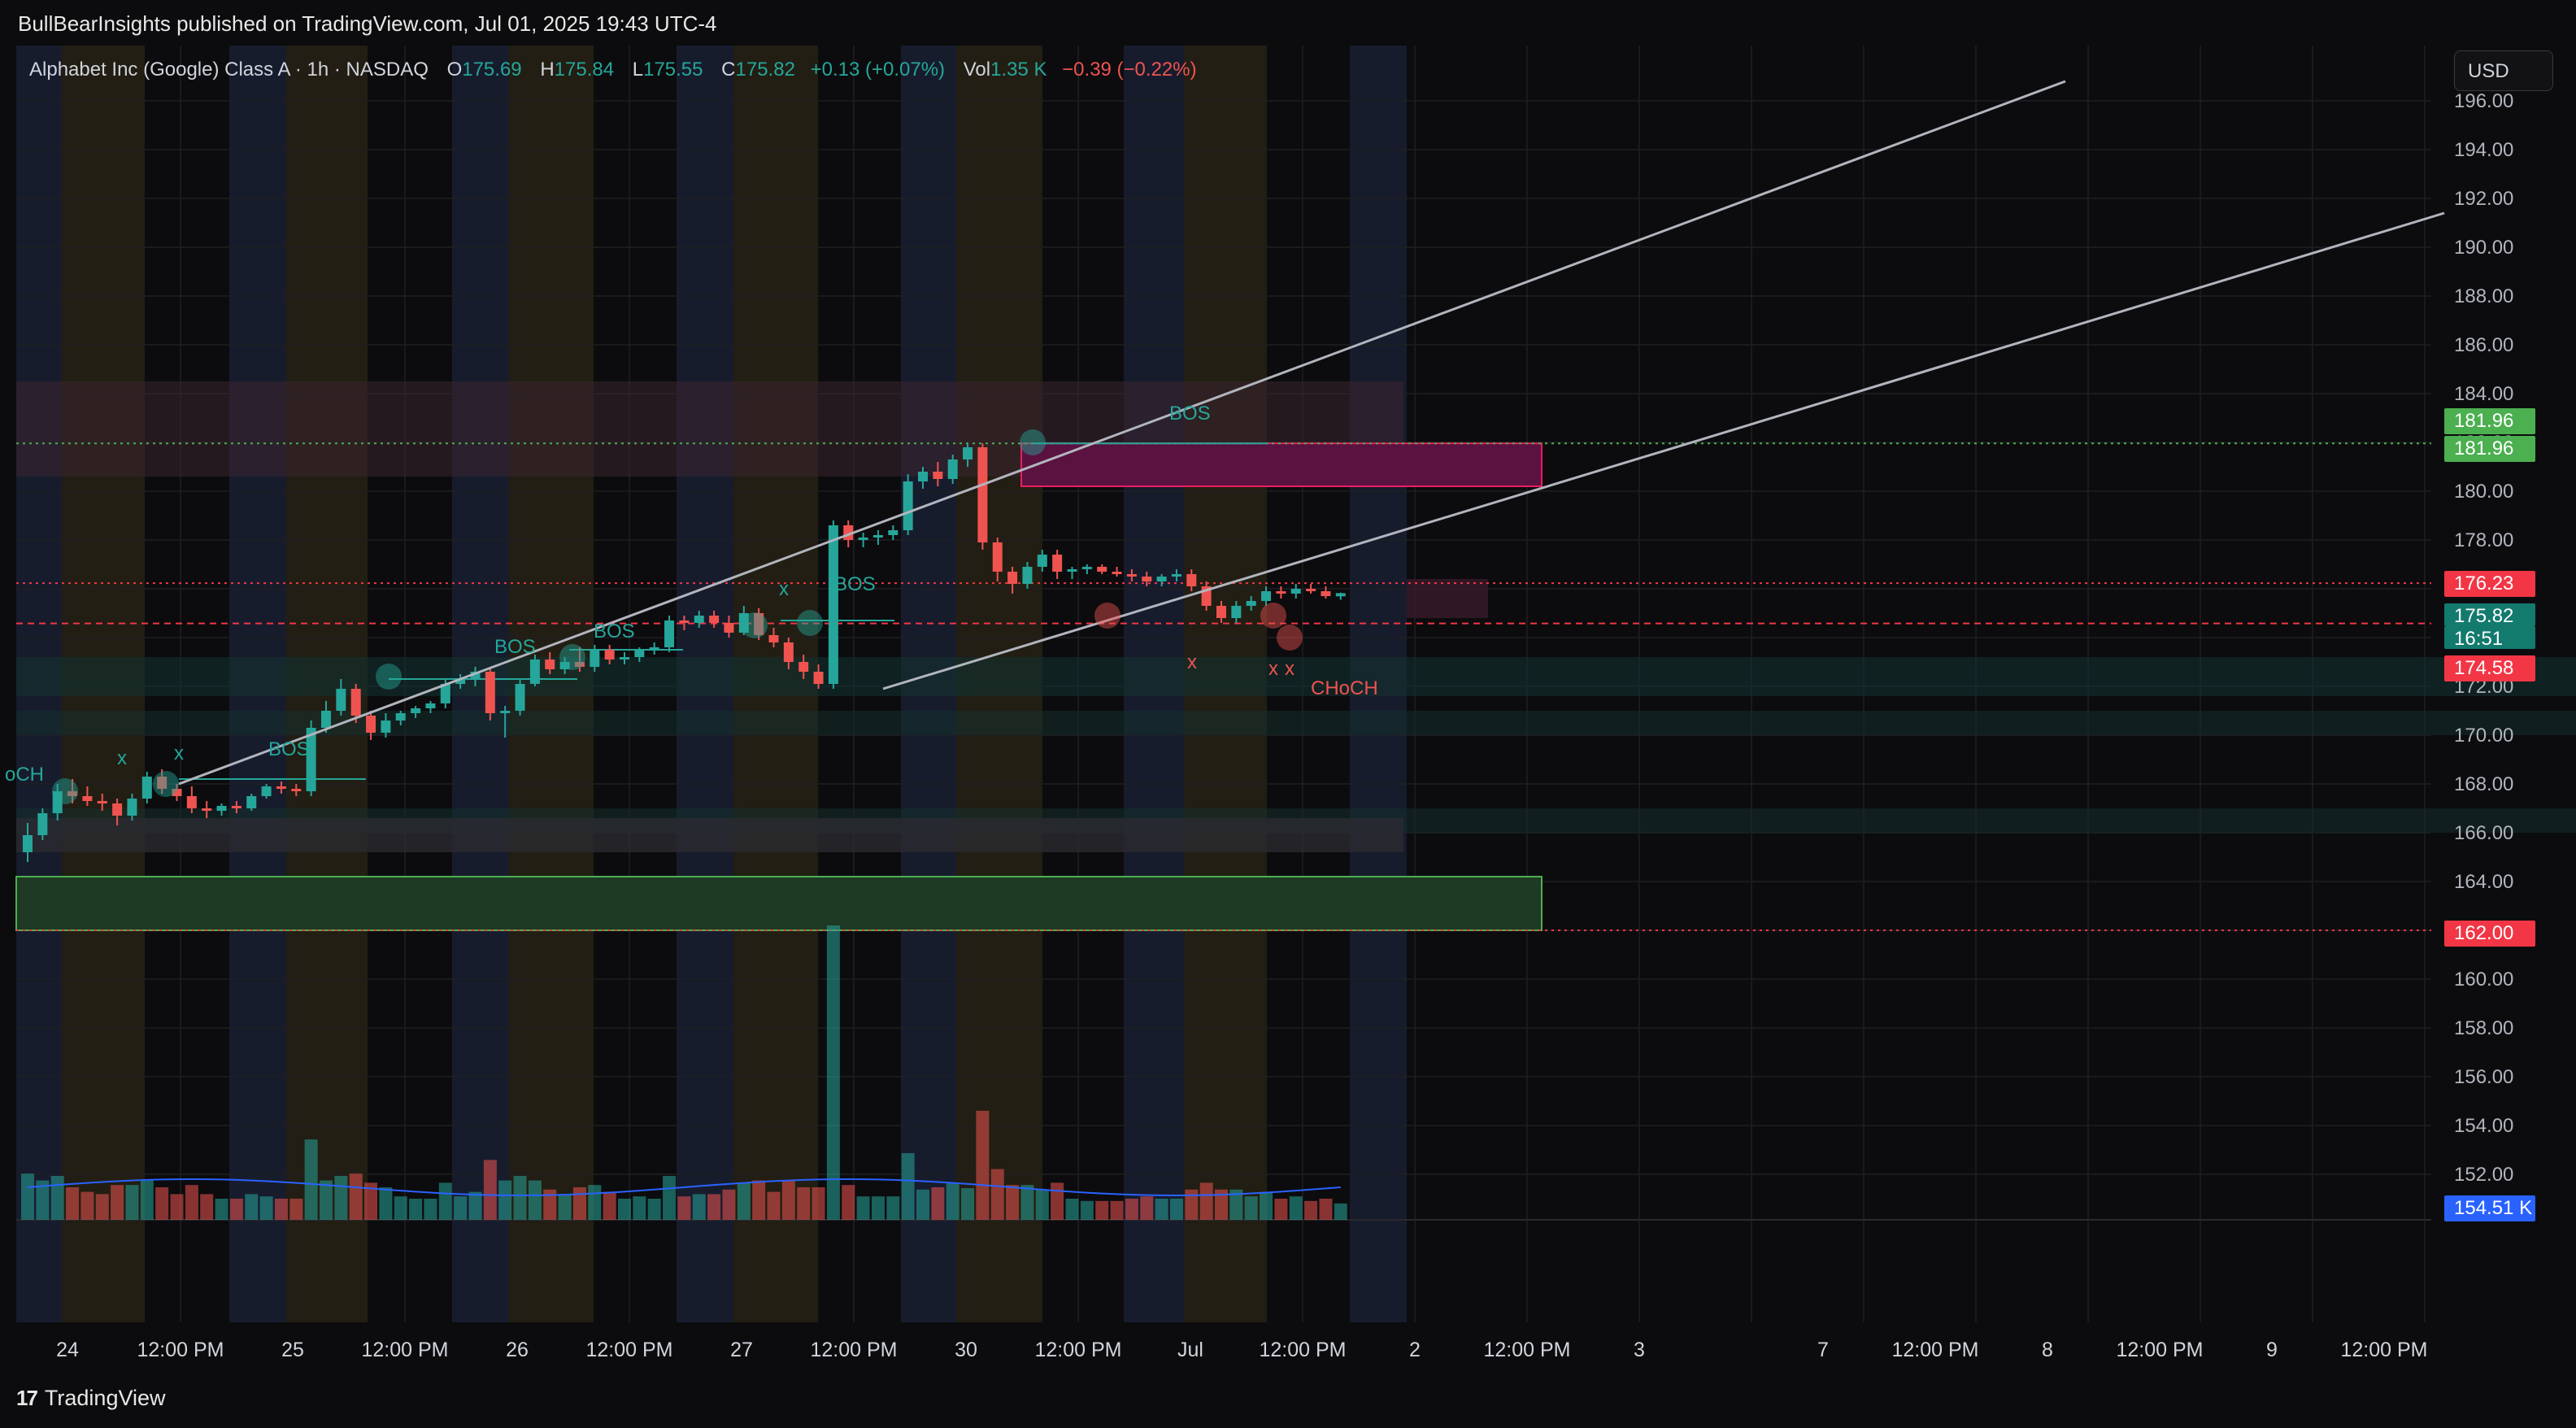  I want to click on time-tick-label: 27, so click(741, 1350).